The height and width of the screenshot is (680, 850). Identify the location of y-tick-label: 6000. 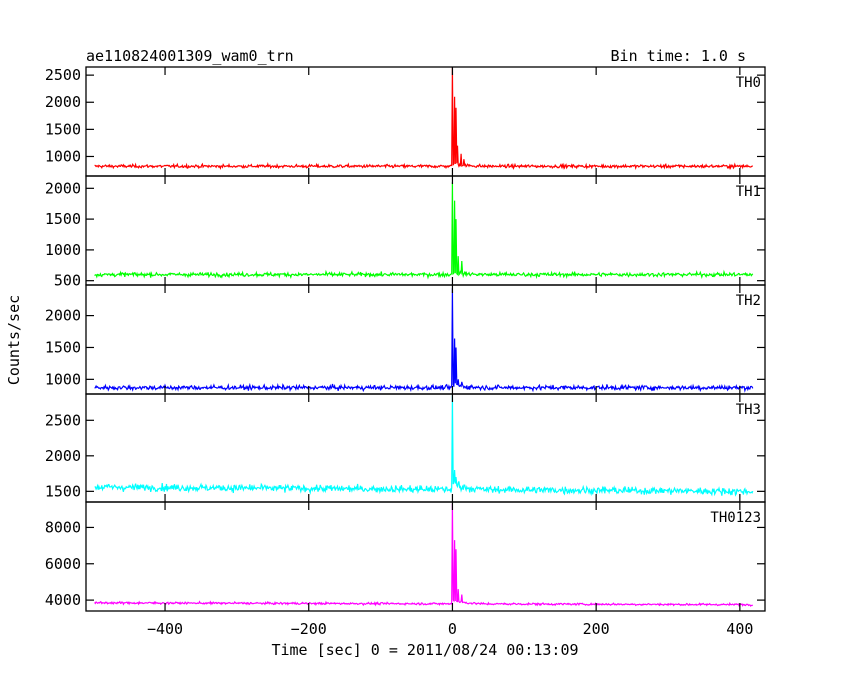
(63, 564).